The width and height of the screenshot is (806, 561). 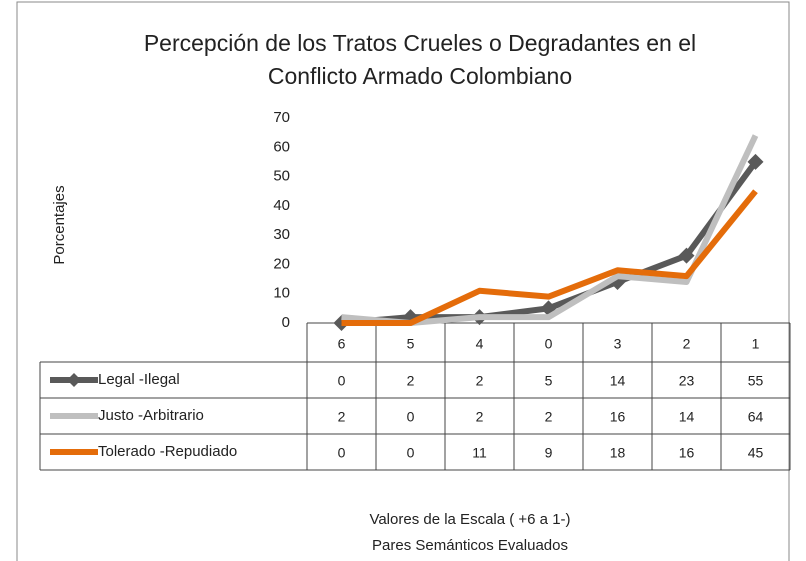 What do you see at coordinates (549, 257) in the screenshot?
I see `series-line` at bounding box center [549, 257].